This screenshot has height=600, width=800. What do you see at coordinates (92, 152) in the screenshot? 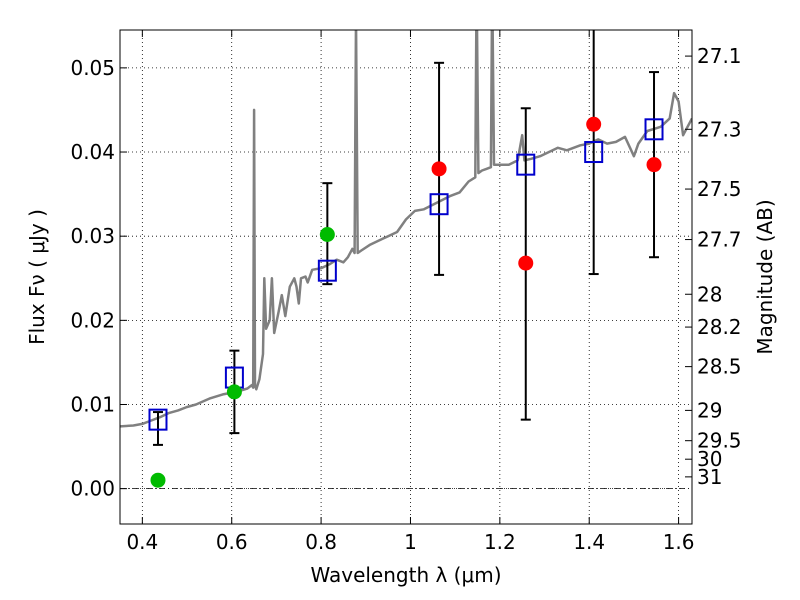
I see `y-tick-label: 0.04` at bounding box center [92, 152].